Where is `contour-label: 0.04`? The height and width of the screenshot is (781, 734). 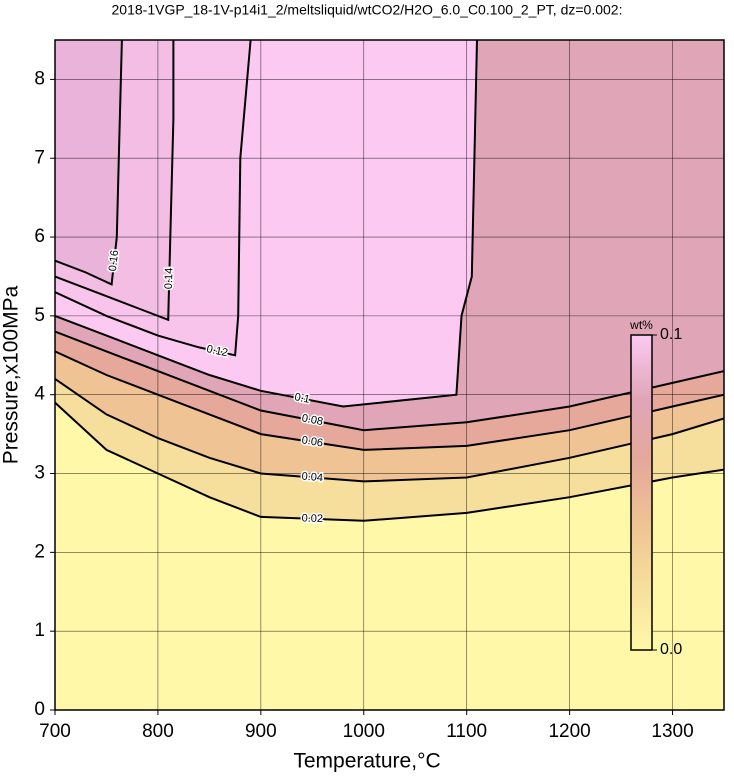
contour-label: 0.04 is located at coordinates (312, 478).